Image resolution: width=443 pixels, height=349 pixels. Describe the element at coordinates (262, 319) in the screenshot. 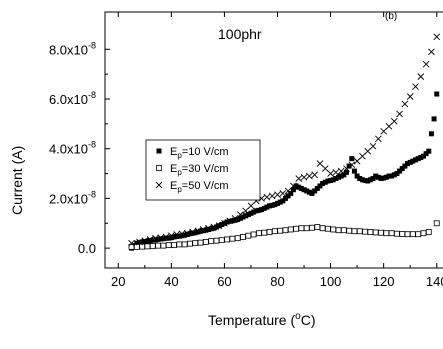

I see `x-axis-label: Temperature (oC)` at that location.